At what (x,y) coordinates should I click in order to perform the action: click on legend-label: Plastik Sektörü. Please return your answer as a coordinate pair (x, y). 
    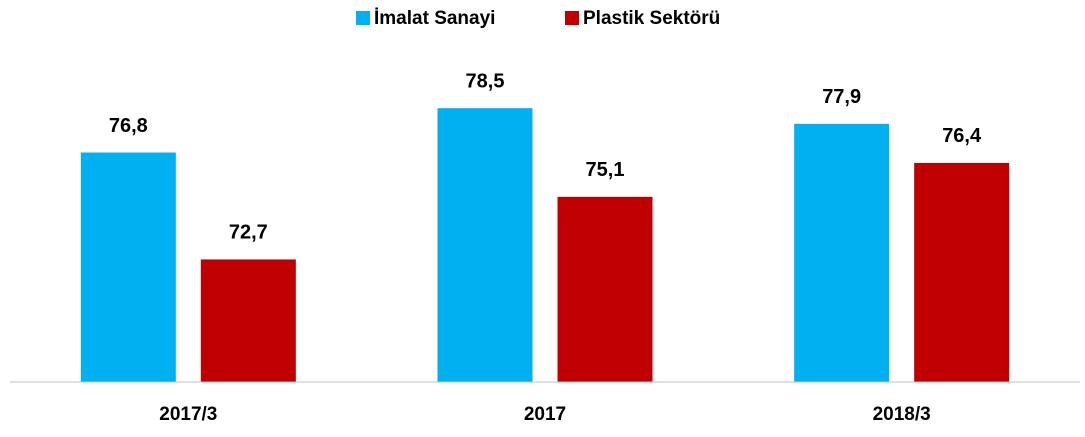
    Looking at the image, I should click on (651, 18).